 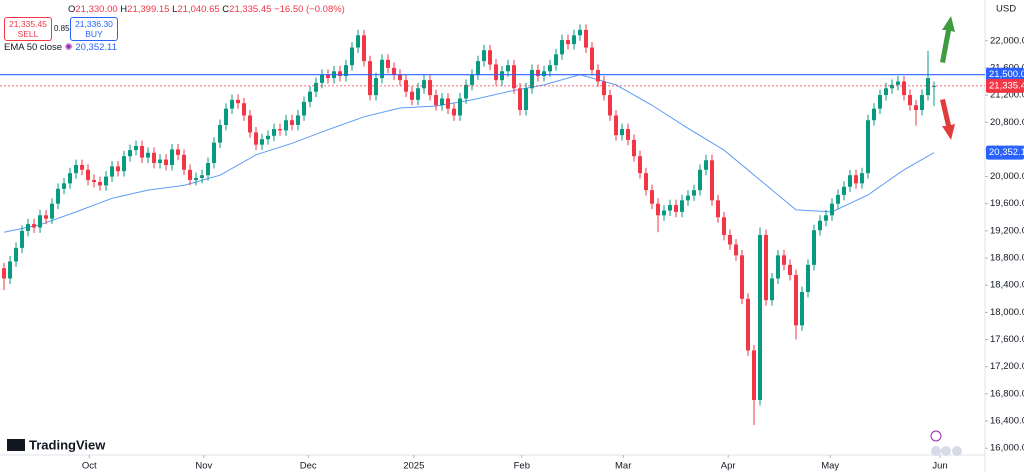 I want to click on ohlc-key: L, so click(x=175, y=9).